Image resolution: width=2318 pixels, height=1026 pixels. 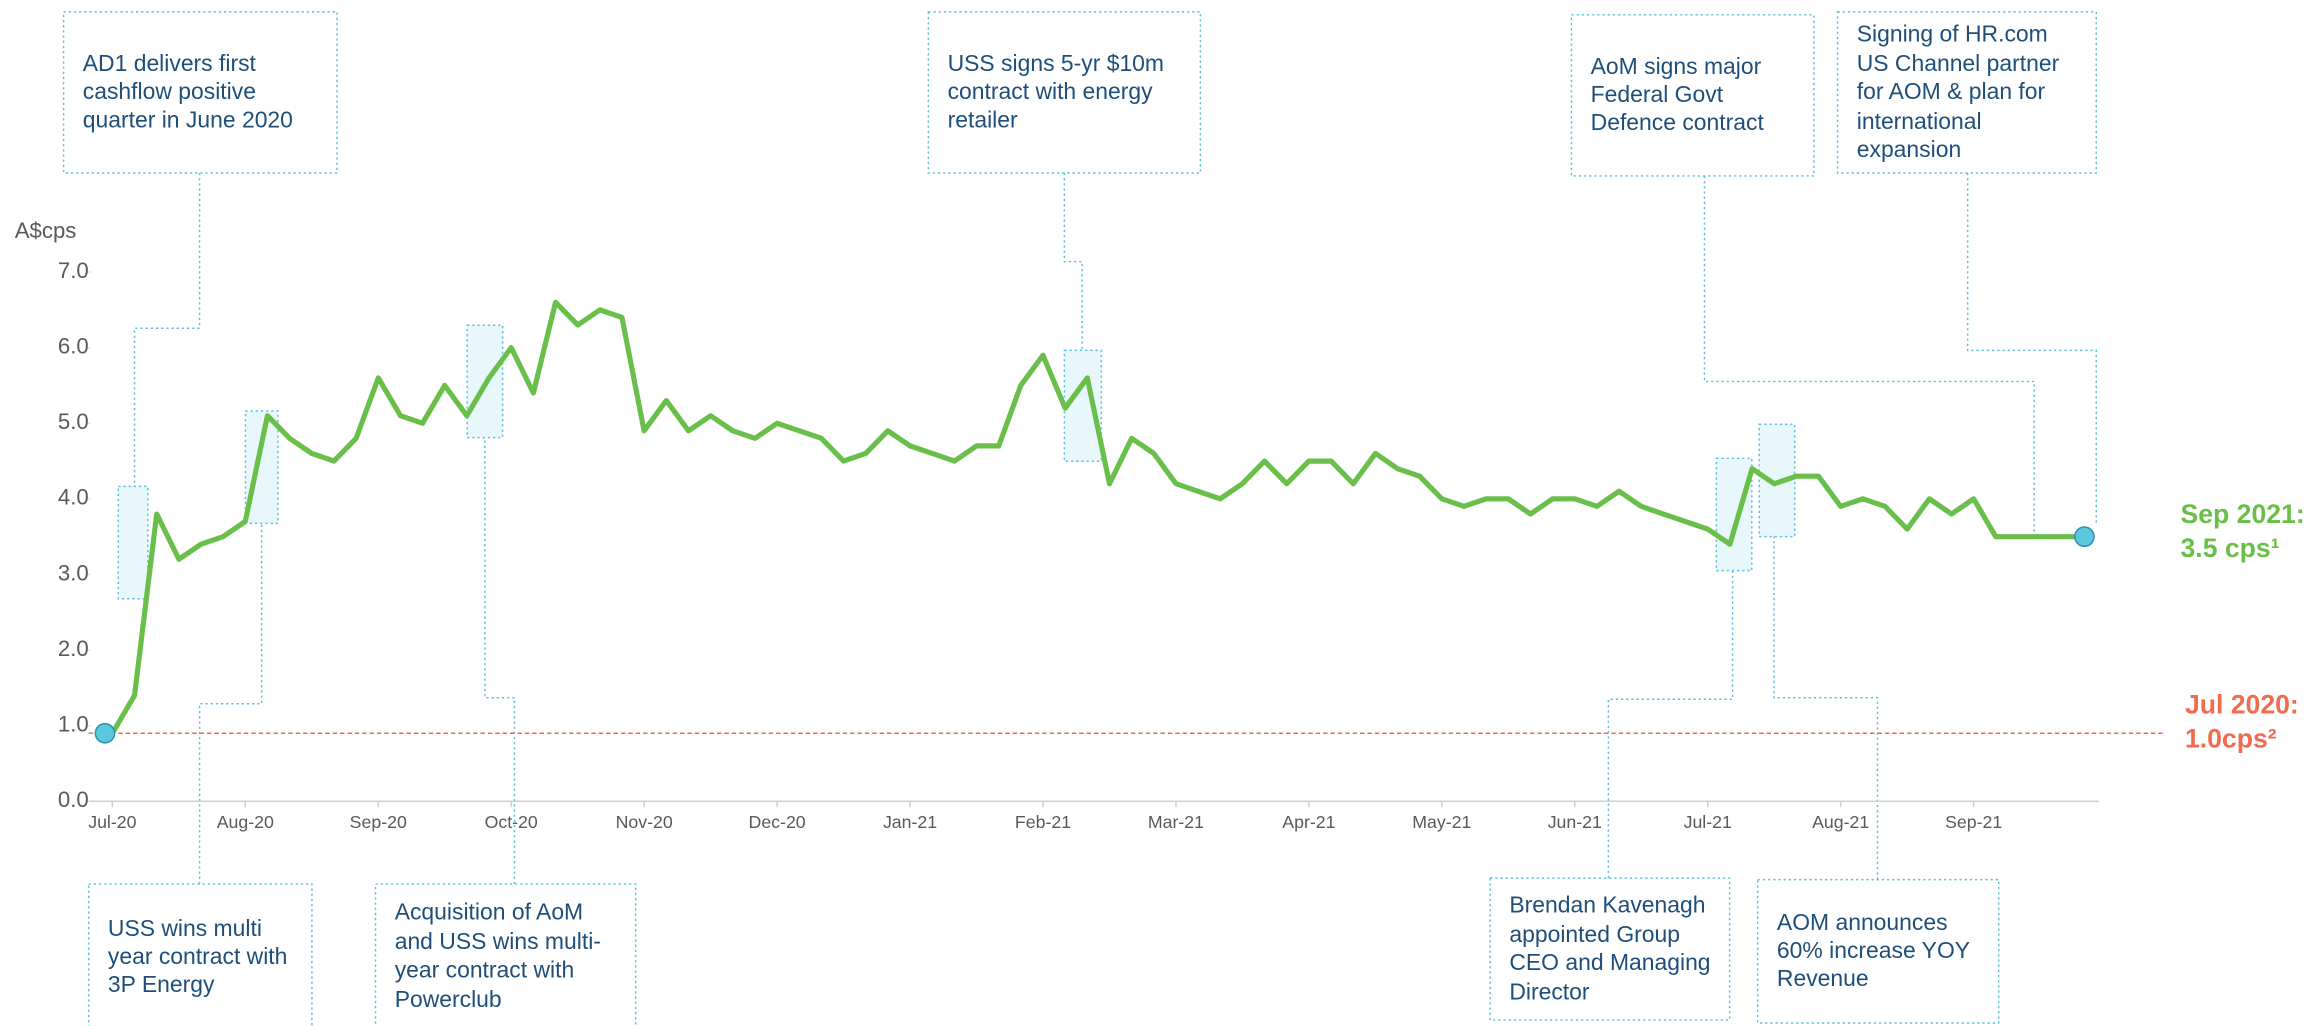 I want to click on x-tick-label: Jun-21, so click(x=1575, y=822).